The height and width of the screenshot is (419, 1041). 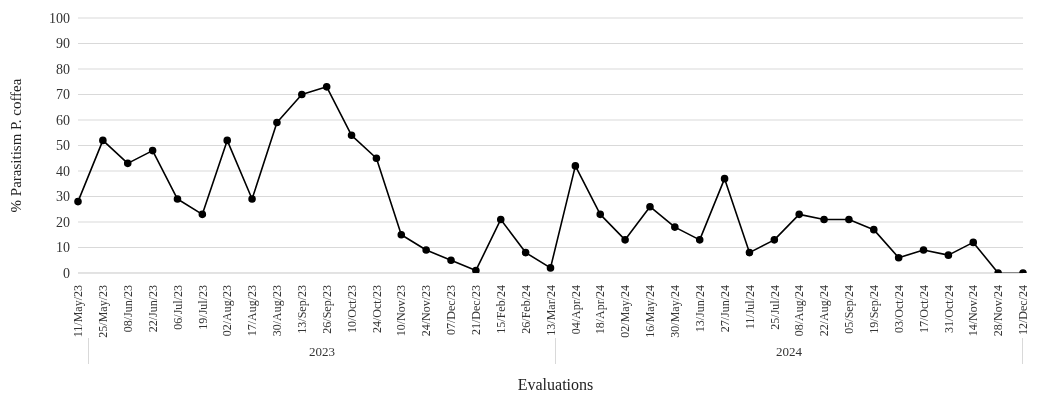 What do you see at coordinates (66, 273) in the screenshot?
I see `y-tick-label: 0` at bounding box center [66, 273].